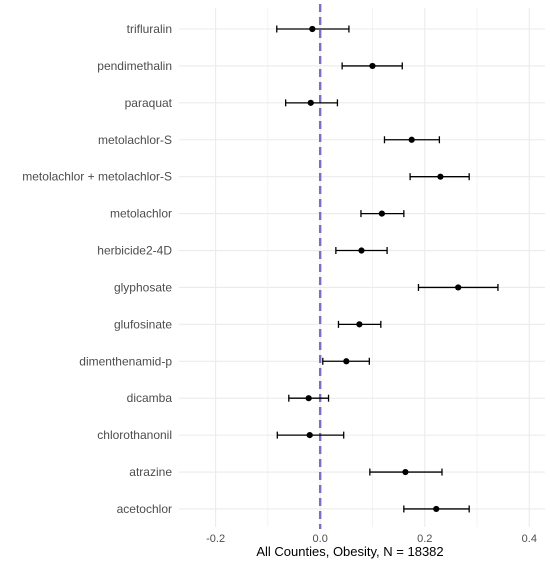  I want to click on x-axis-label: All Counties, Obesity, N = 18382, so click(349, 551).